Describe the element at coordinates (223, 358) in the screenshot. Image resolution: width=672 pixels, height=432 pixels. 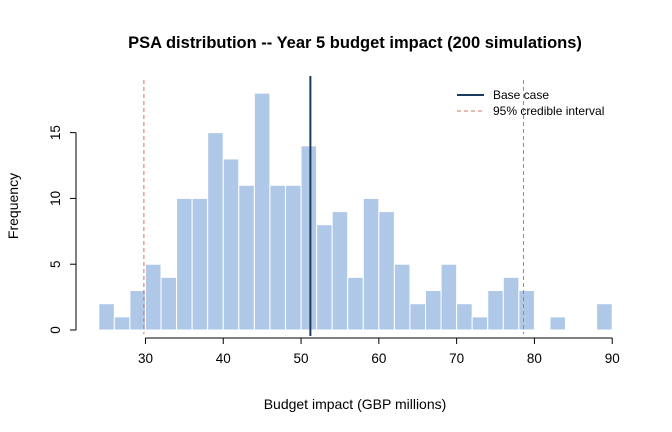
I see `x-tick-label: 40` at that location.